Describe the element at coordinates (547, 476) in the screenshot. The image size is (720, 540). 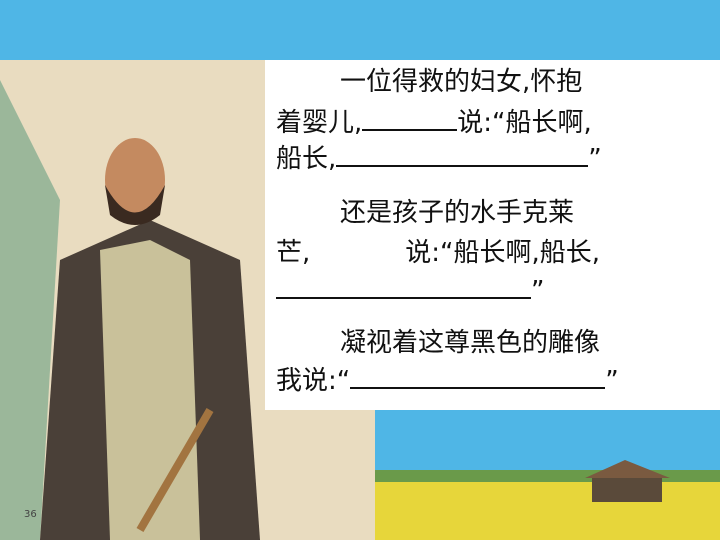
I see `treeline` at that location.